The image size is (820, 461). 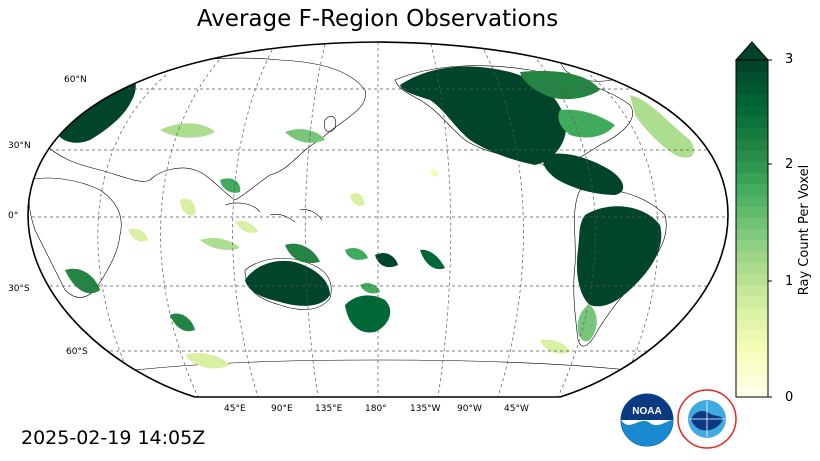 I want to click on lat-label-0: 0°, so click(x=13, y=216).